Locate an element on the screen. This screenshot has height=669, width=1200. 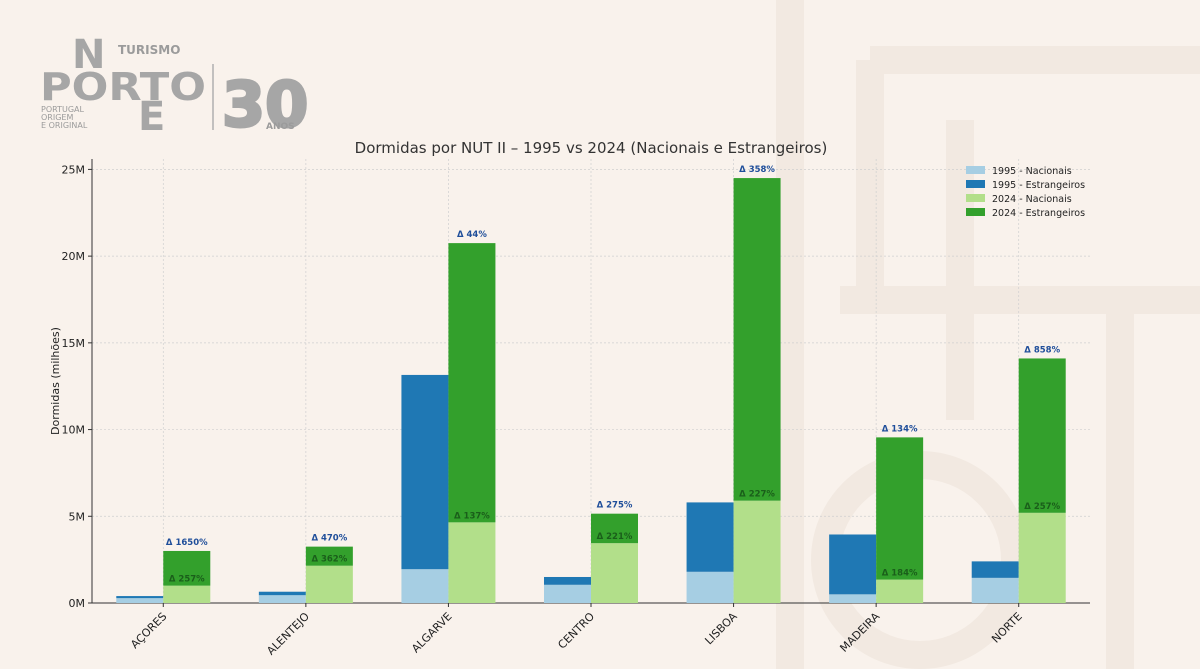
logo-letter-e: E is located at coordinates (151, 117).